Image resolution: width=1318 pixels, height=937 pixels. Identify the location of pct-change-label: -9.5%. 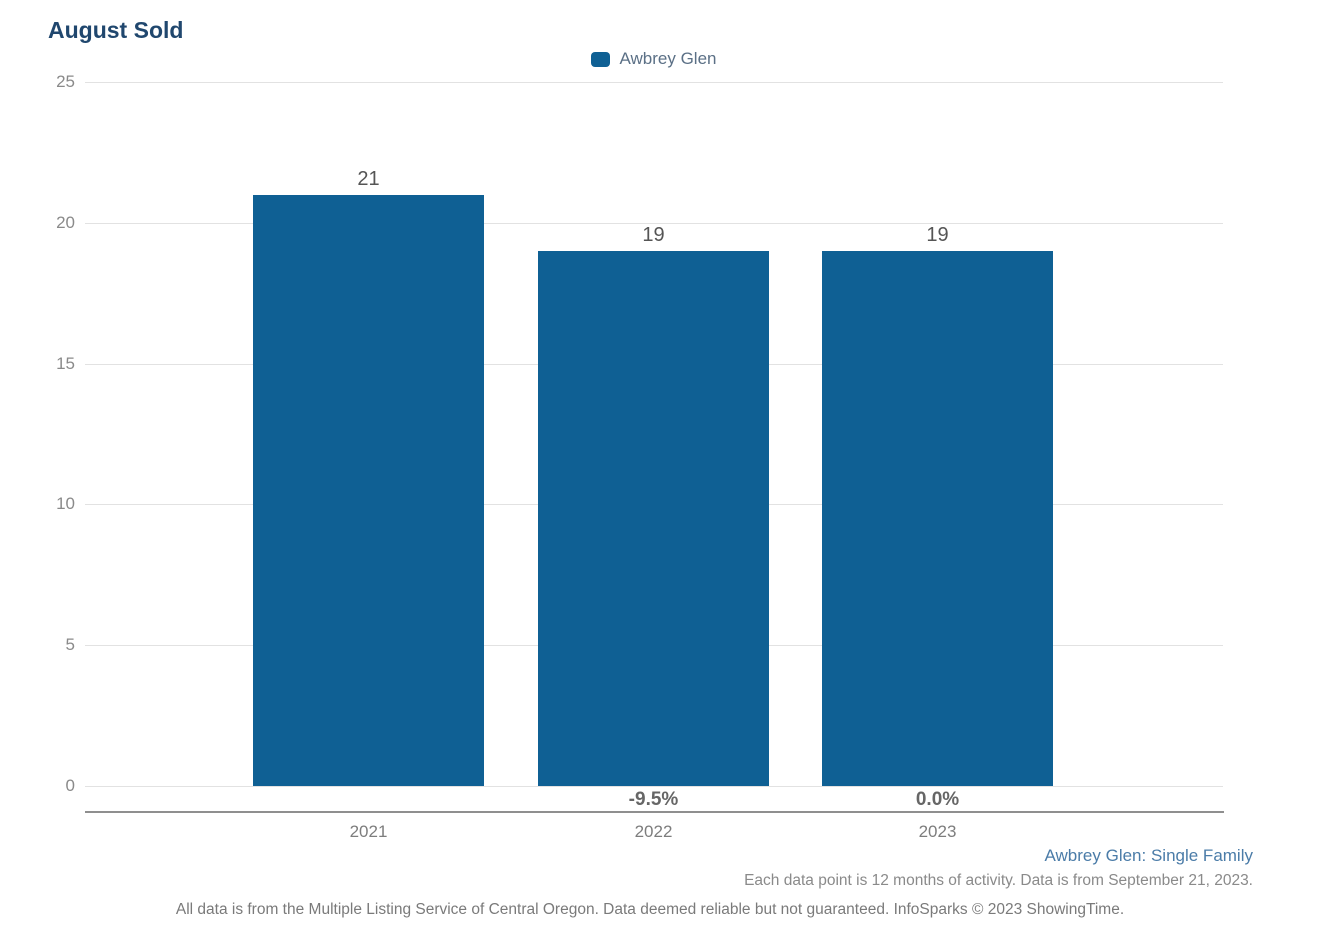
(653, 799).